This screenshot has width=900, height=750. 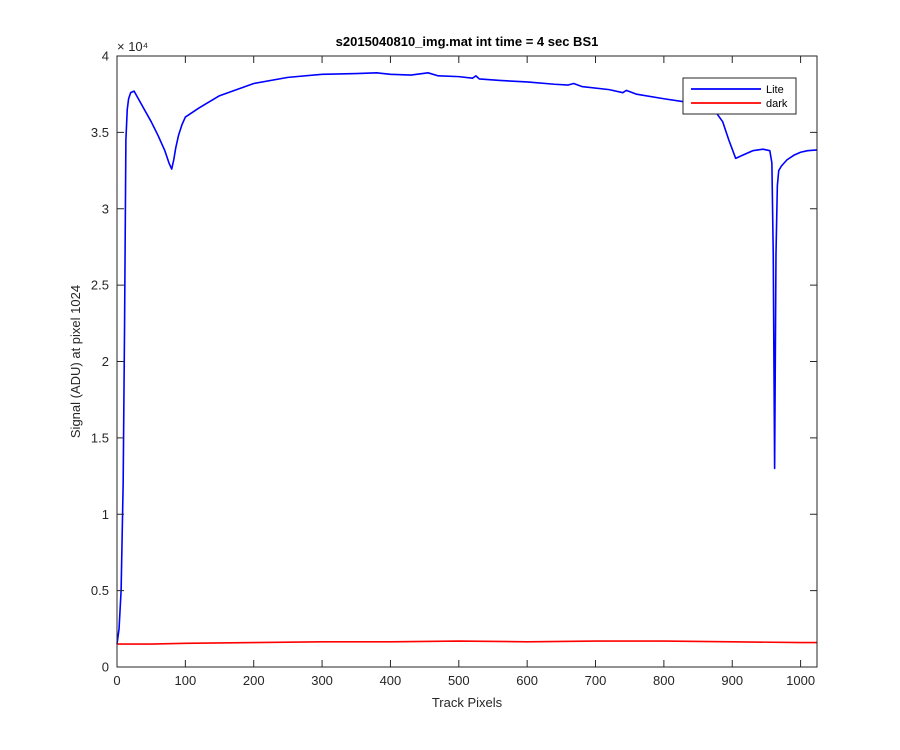 I want to click on y-axis-exponent-label: × 10⁴, so click(x=132, y=46).